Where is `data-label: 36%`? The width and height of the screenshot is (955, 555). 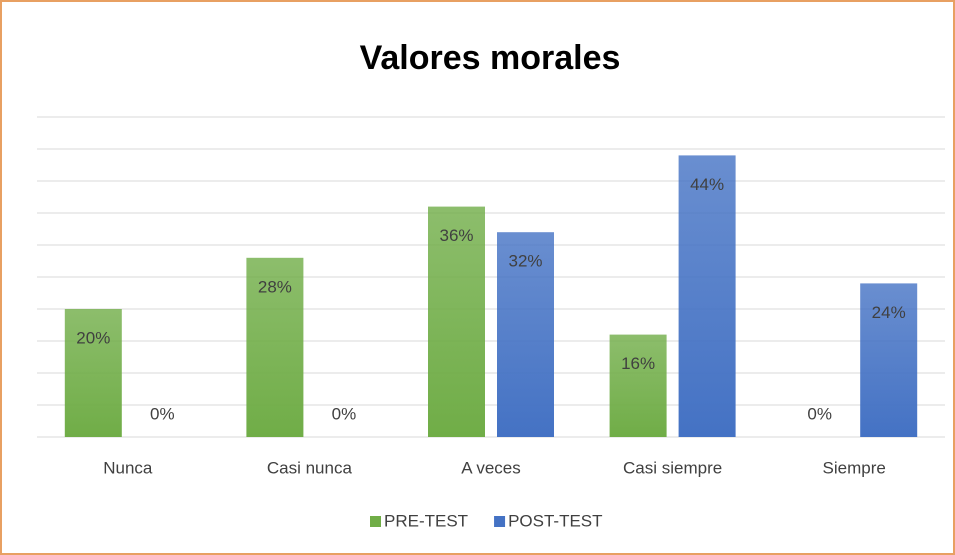
data-label: 36% is located at coordinates (456, 235).